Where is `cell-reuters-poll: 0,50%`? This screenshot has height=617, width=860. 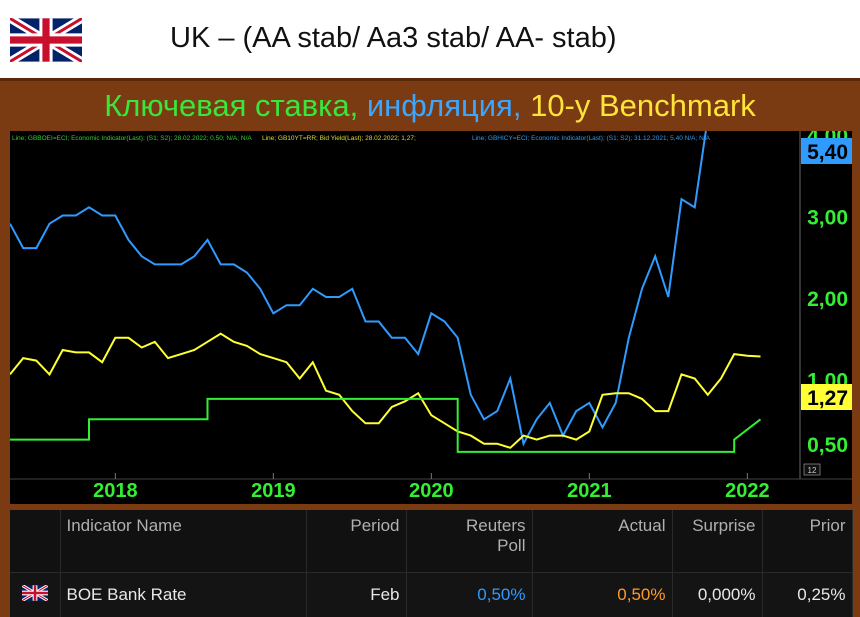
cell-reuters-poll: 0,50% is located at coordinates (469, 595).